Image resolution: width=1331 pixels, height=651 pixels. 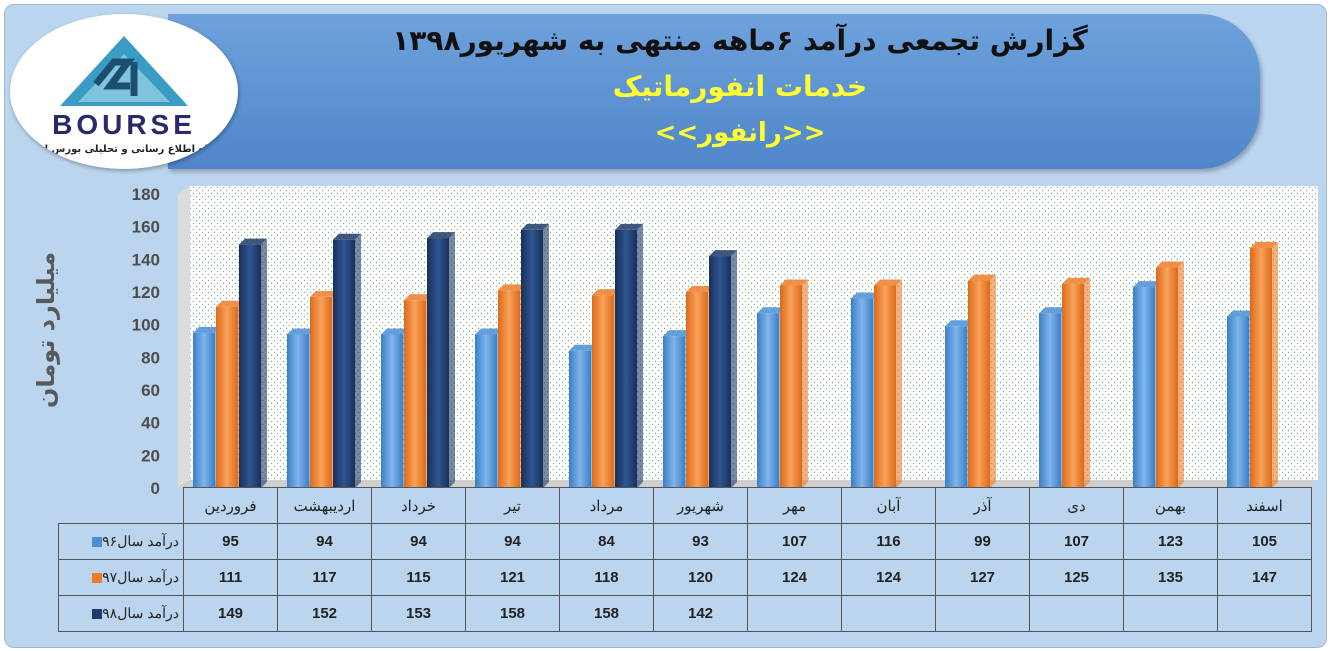 I want to click on y-tick-label: 60, so click(x=150, y=390).